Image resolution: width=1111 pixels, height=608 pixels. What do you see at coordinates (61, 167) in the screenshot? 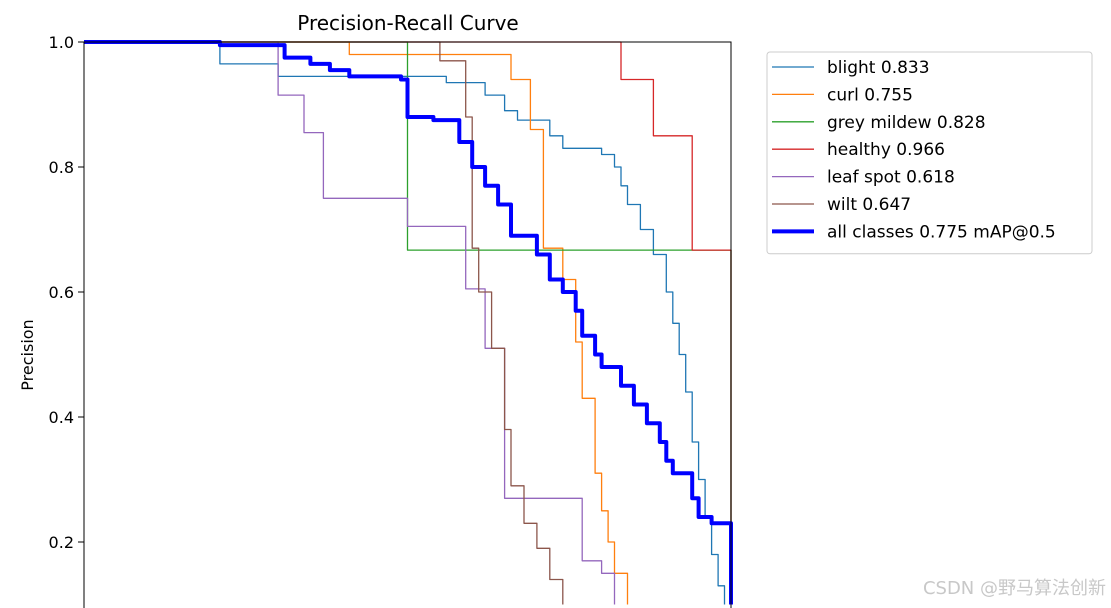
I see `y-tick-label: 0.8` at bounding box center [61, 167].